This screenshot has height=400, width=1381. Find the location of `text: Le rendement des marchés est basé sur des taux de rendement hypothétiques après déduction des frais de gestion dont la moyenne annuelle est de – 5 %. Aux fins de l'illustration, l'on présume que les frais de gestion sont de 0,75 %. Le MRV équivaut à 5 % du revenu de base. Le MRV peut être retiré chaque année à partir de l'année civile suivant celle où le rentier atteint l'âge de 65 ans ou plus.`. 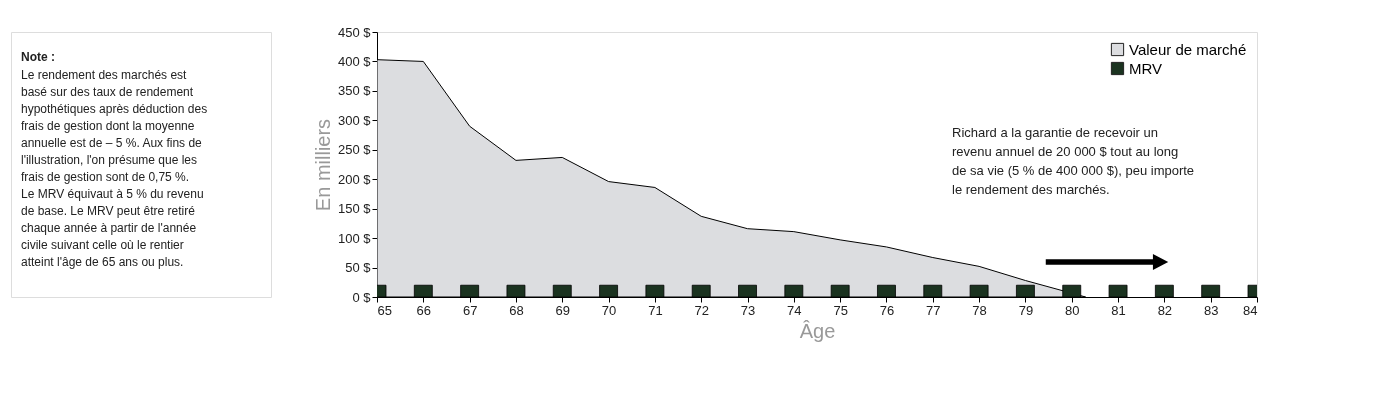

text: Le rendement des marchés est basé sur des taux de rendement hypothétiques après déduction des frais de gestion dont la moyenne annuelle est de – 5 %. Aux fins de l'illustration, l'on présume que les frais de gestion sont de 0,75 %. Le MRV équivaut à 5 % du revenu de base. Le MRV peut être retiré chaque année à partir de l'année civile suivant celle où le rentier atteint l'âge de 65 ans ou plus. is located at coordinates (114, 168).